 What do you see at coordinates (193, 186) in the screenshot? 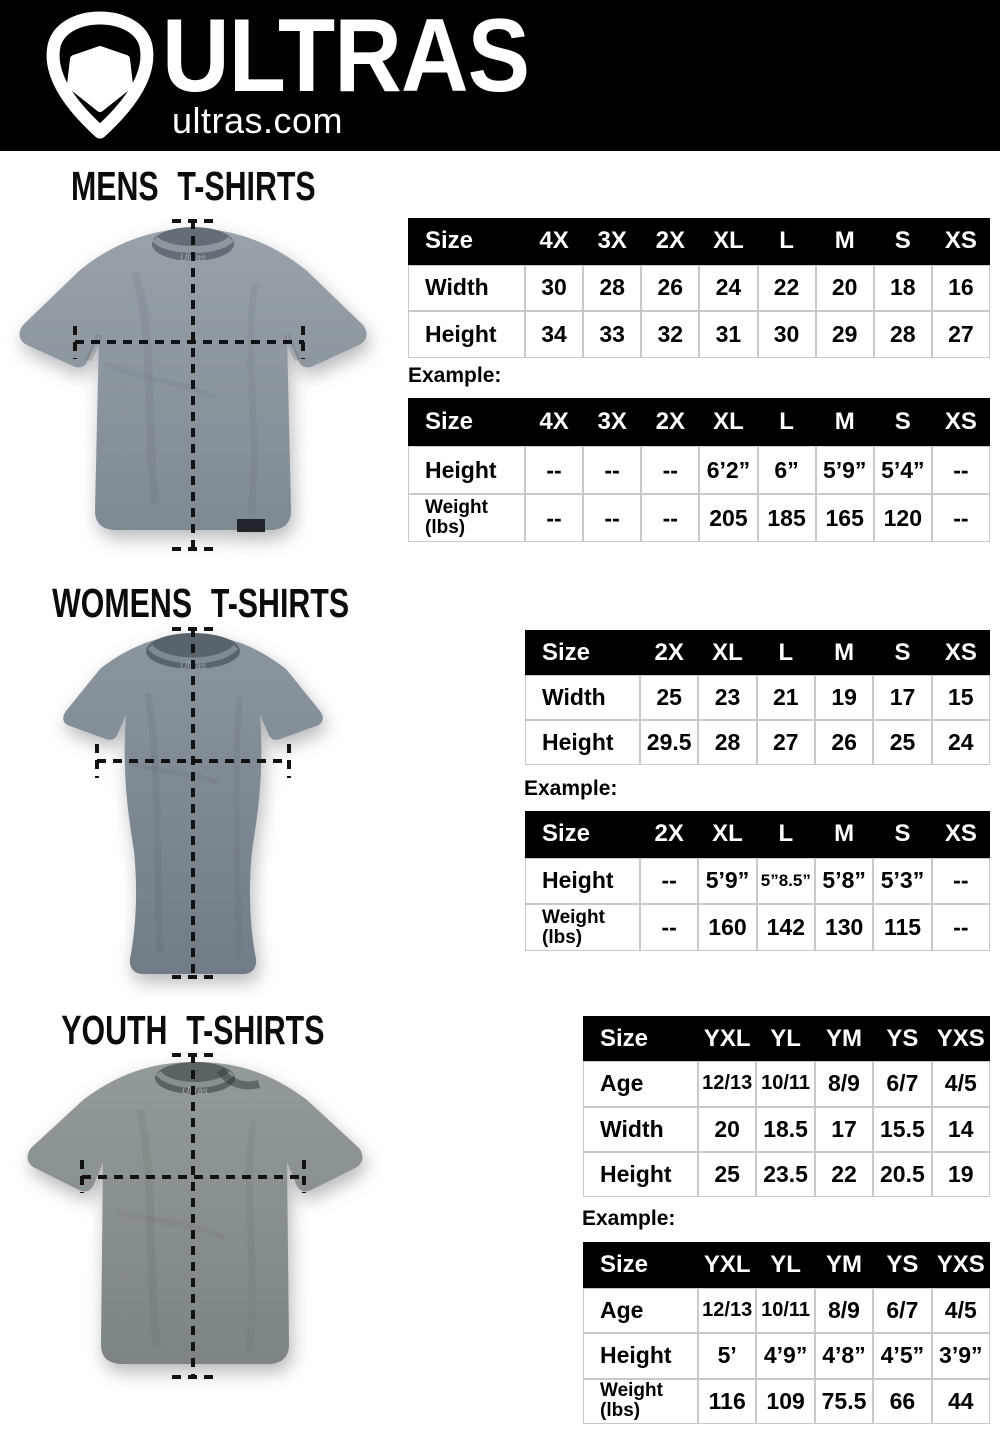
I see `mens-section-title: MENS T-SHIRTS` at bounding box center [193, 186].